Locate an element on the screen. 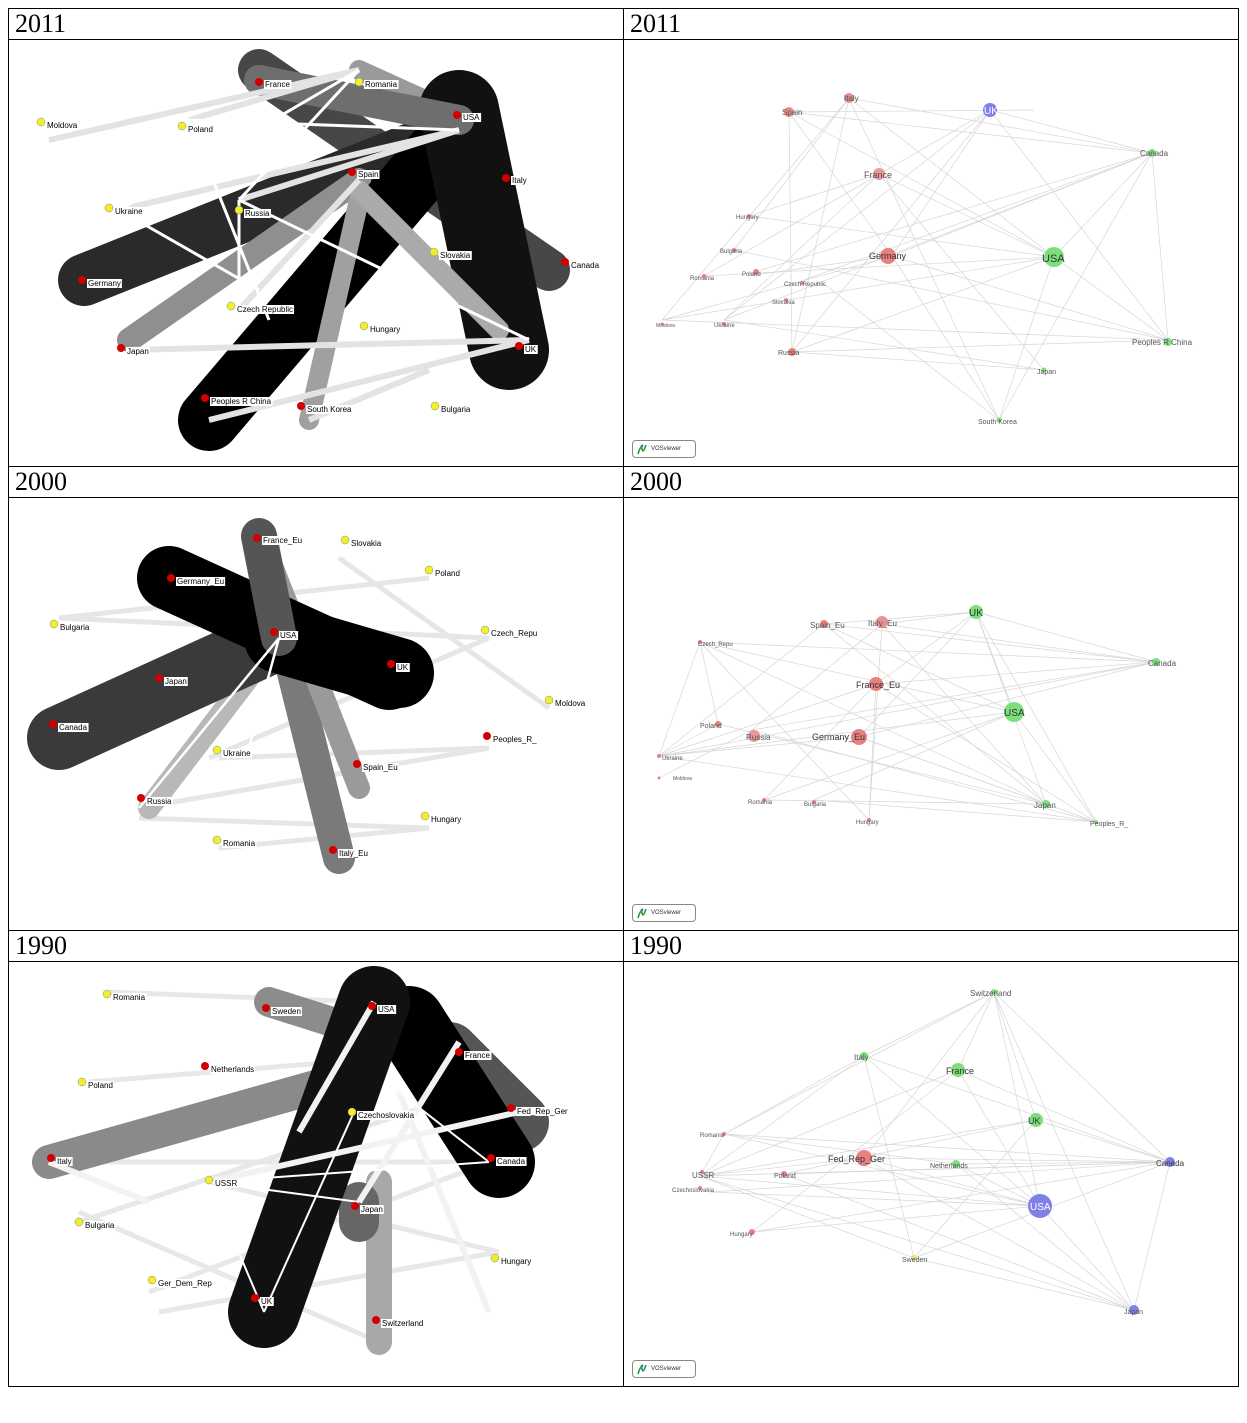 The height and width of the screenshot is (1423, 1247). vos-label: Czech_Repu is located at coordinates (715, 645).